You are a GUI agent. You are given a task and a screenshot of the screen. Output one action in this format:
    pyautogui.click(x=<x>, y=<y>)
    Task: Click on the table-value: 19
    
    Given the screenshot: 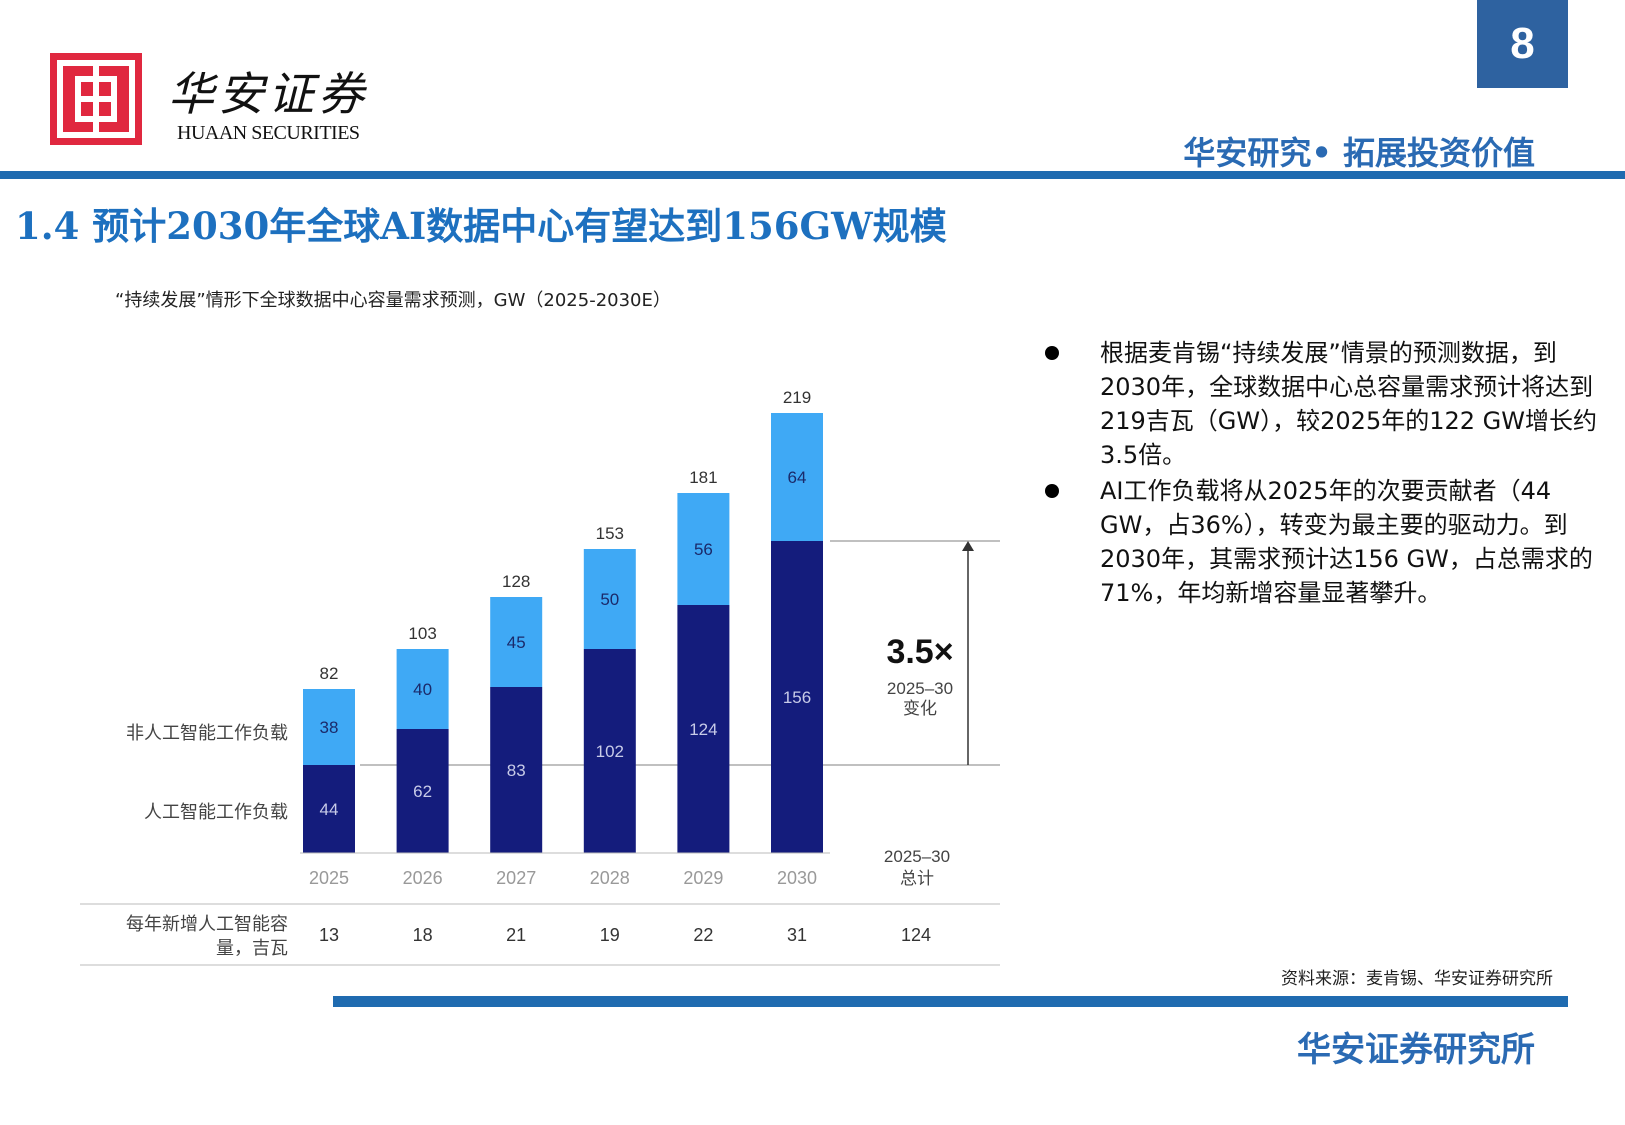 What is the action you would take?
    pyautogui.click(x=610, y=935)
    